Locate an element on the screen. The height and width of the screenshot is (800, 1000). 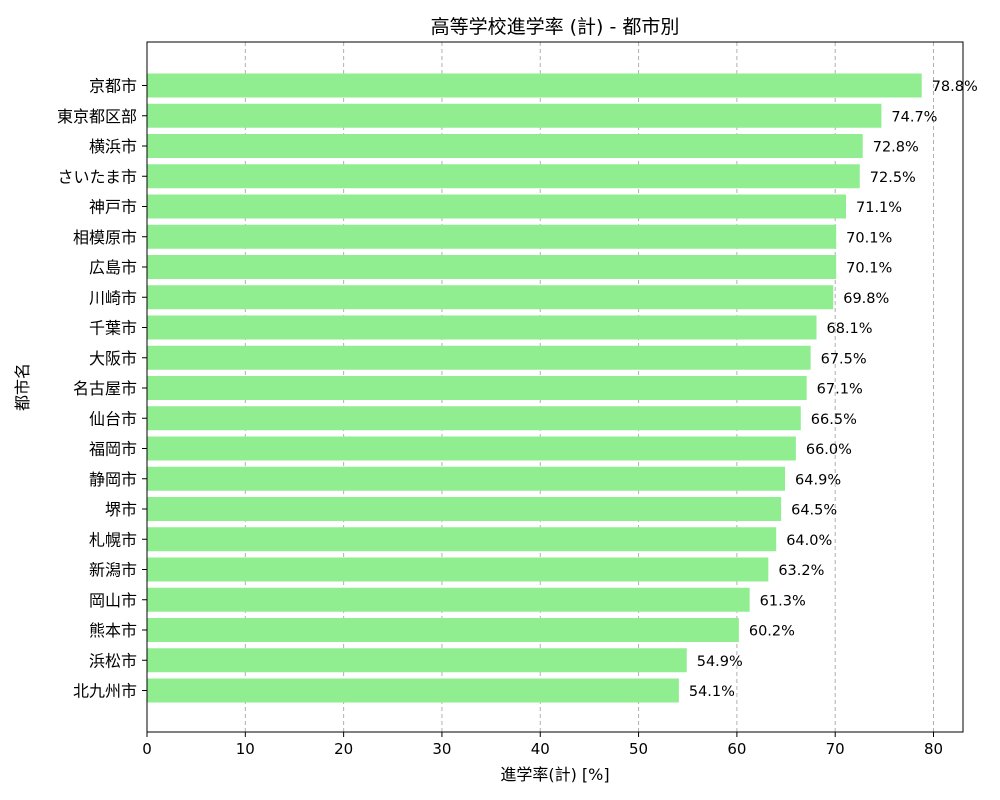
data-label: 67.5% is located at coordinates (844, 359).